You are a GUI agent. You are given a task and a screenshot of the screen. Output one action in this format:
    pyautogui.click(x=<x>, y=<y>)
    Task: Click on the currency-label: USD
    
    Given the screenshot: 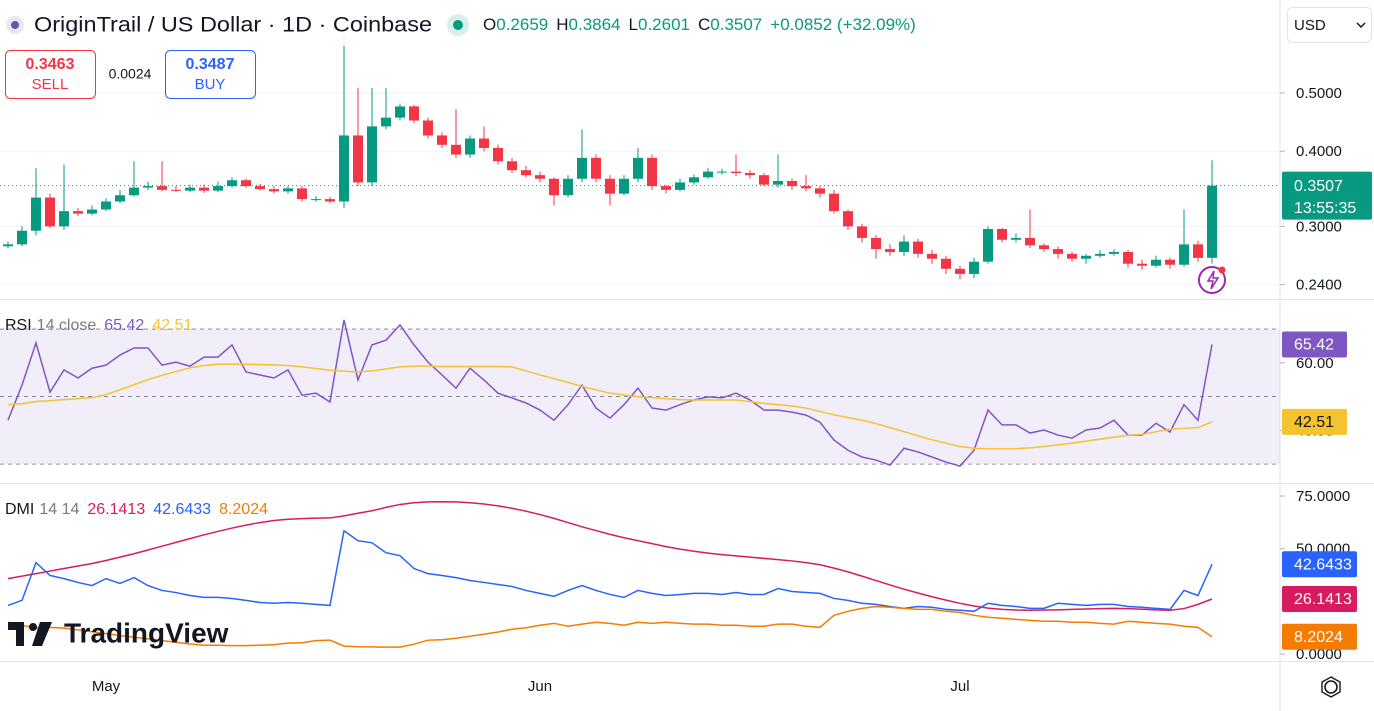 What is the action you would take?
    pyautogui.click(x=1310, y=25)
    